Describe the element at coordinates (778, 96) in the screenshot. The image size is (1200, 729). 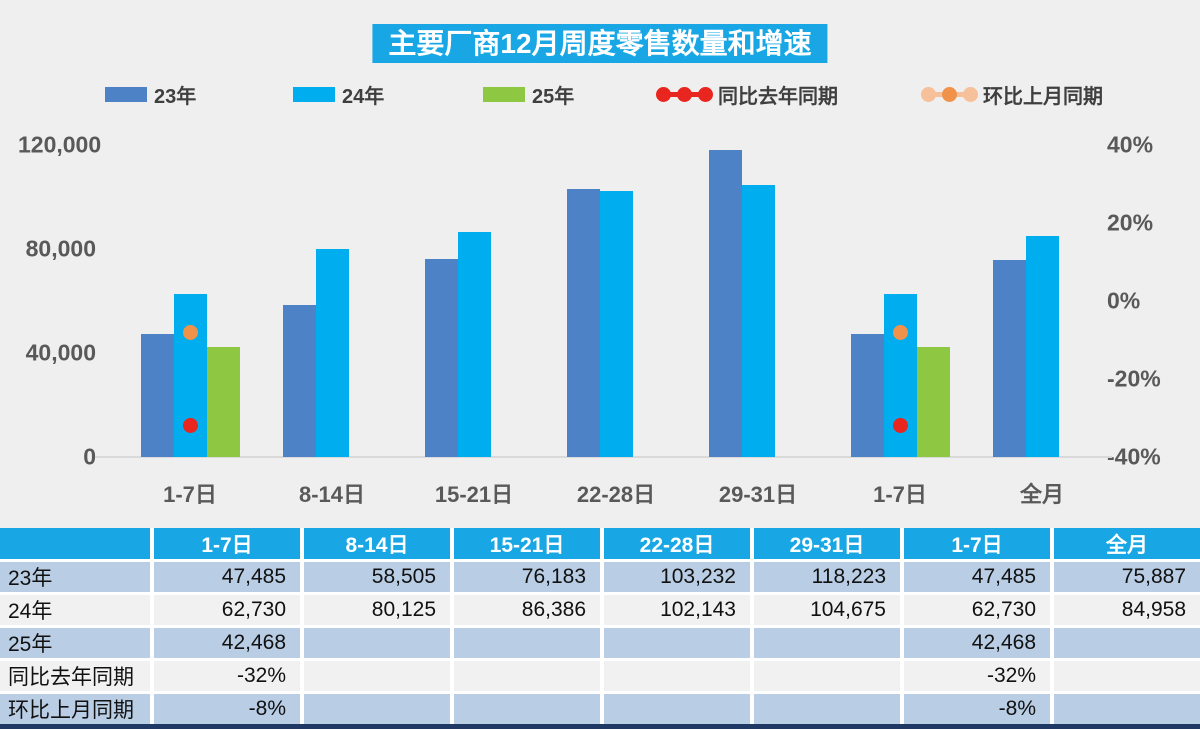
I see `legend-label: 同比去年同期` at that location.